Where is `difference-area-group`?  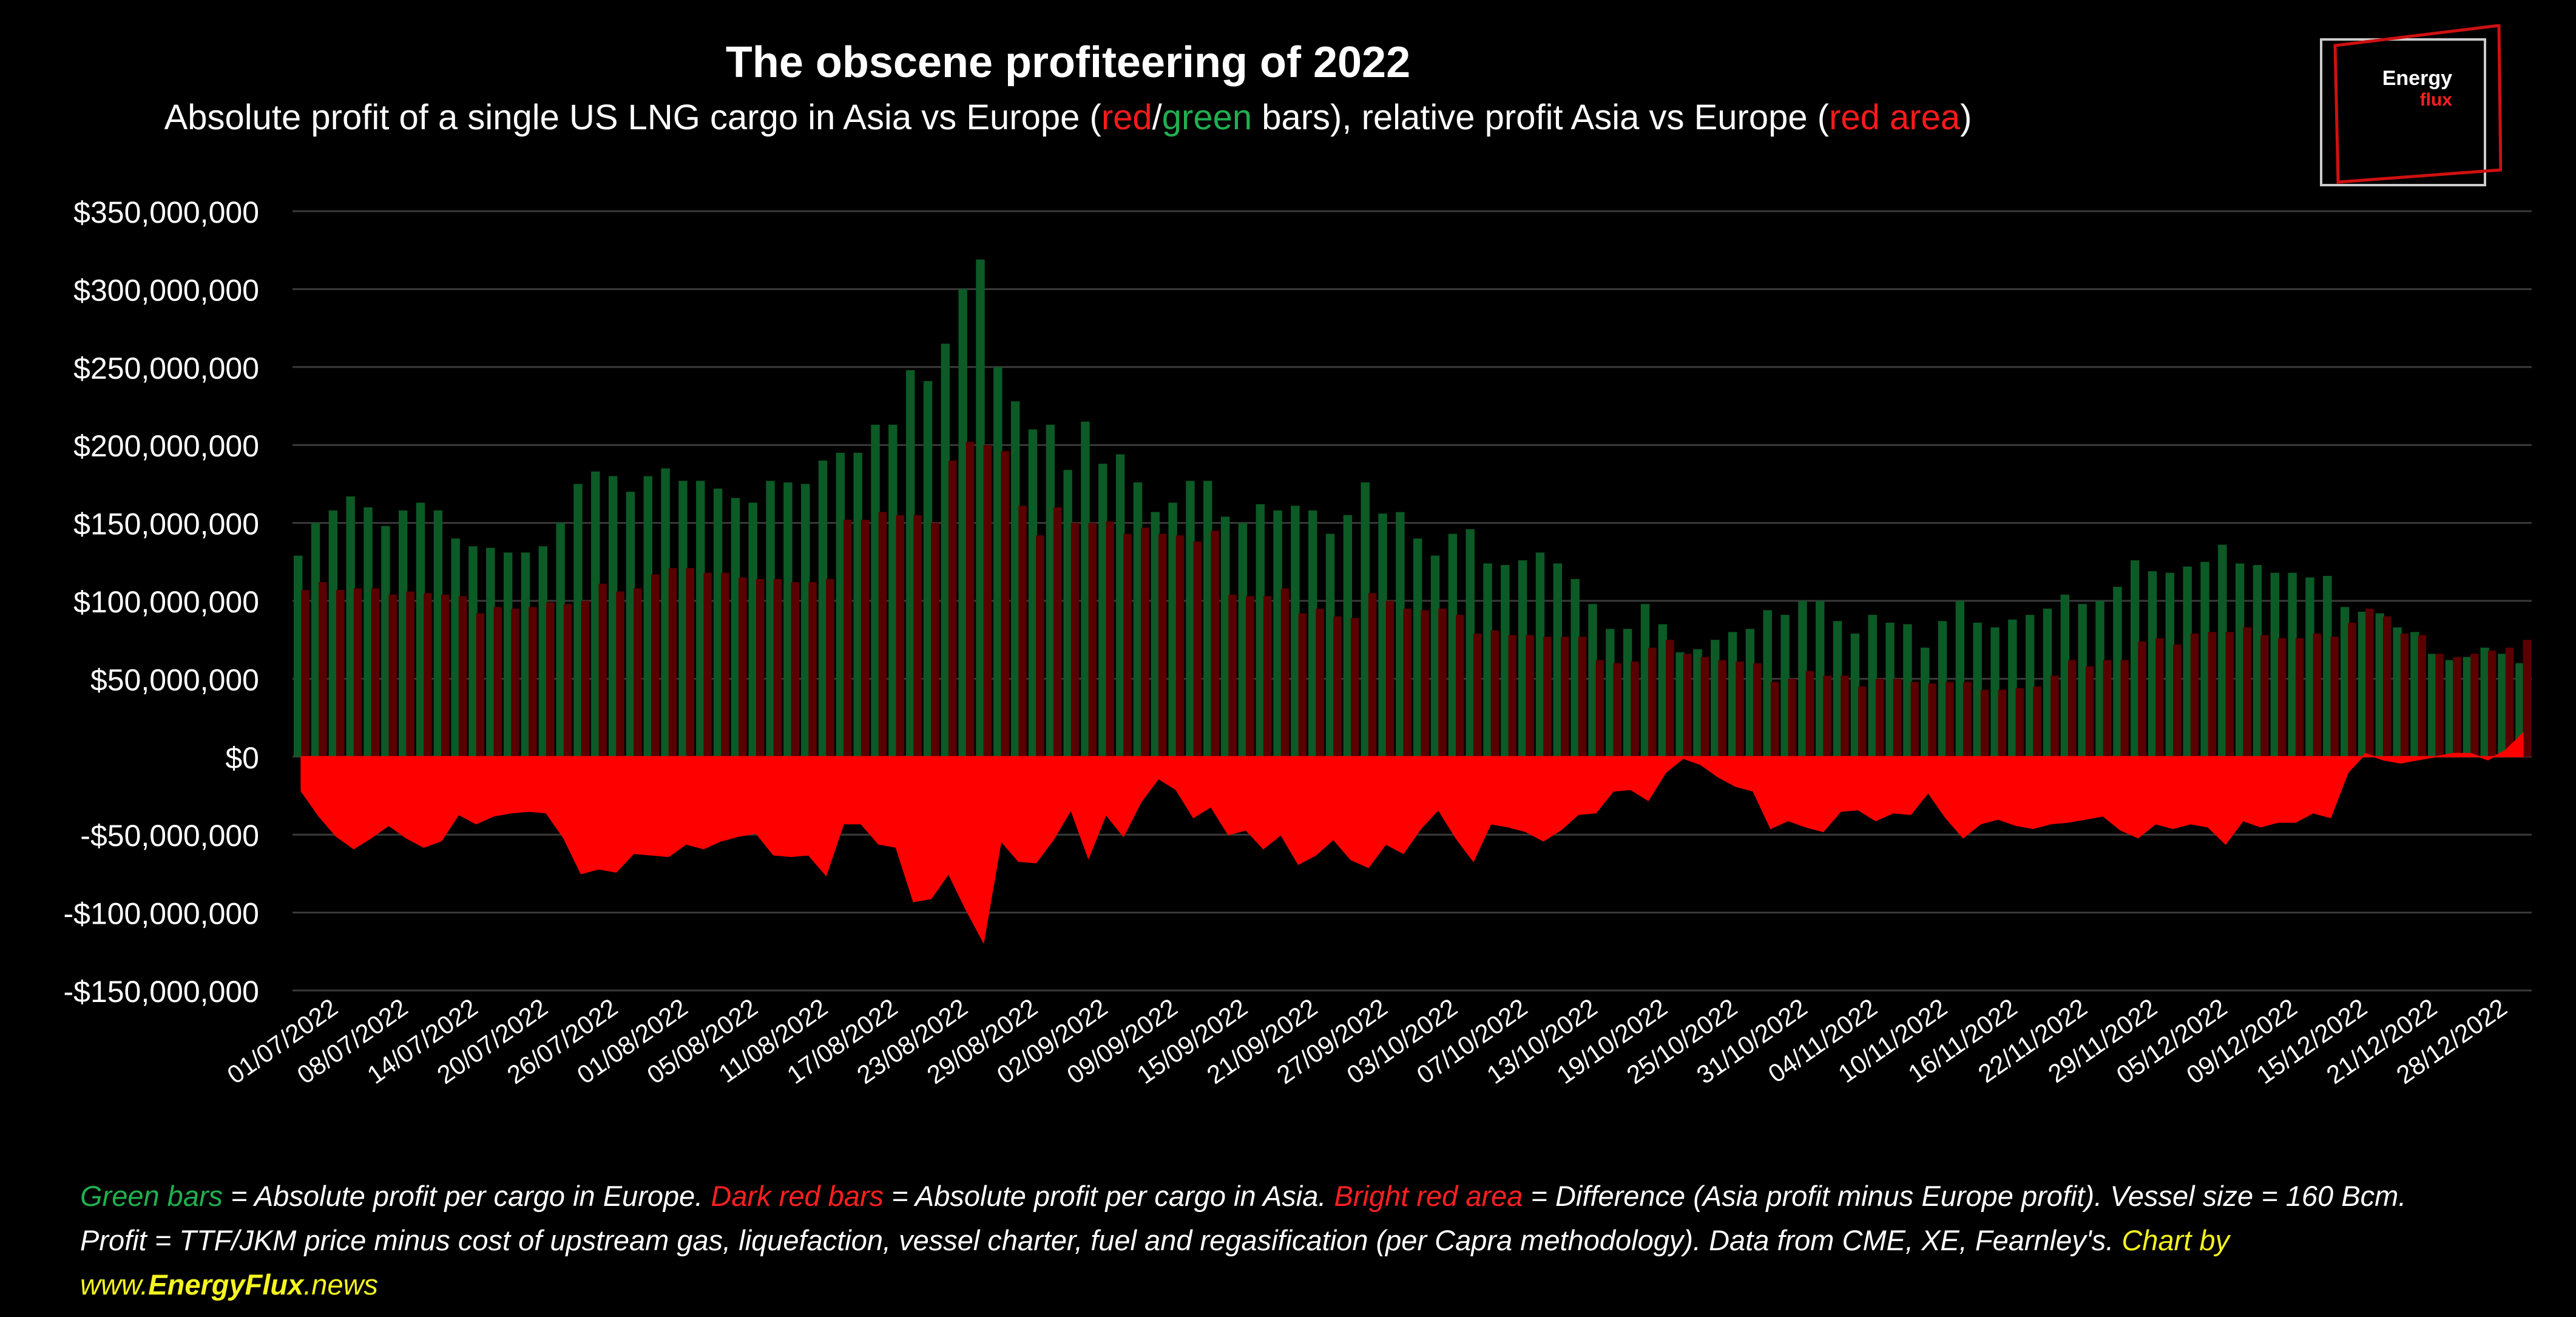 difference-area-group is located at coordinates (1412, 837).